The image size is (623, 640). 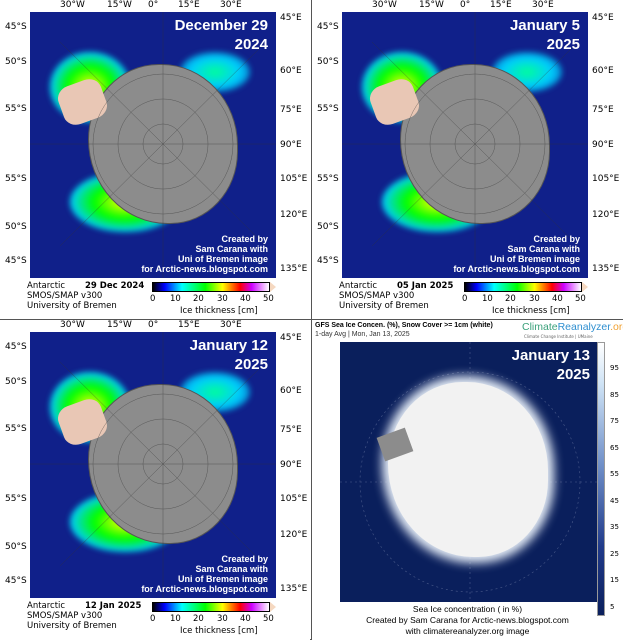 I want to click on legend-tick: 5, so click(x=612, y=606).